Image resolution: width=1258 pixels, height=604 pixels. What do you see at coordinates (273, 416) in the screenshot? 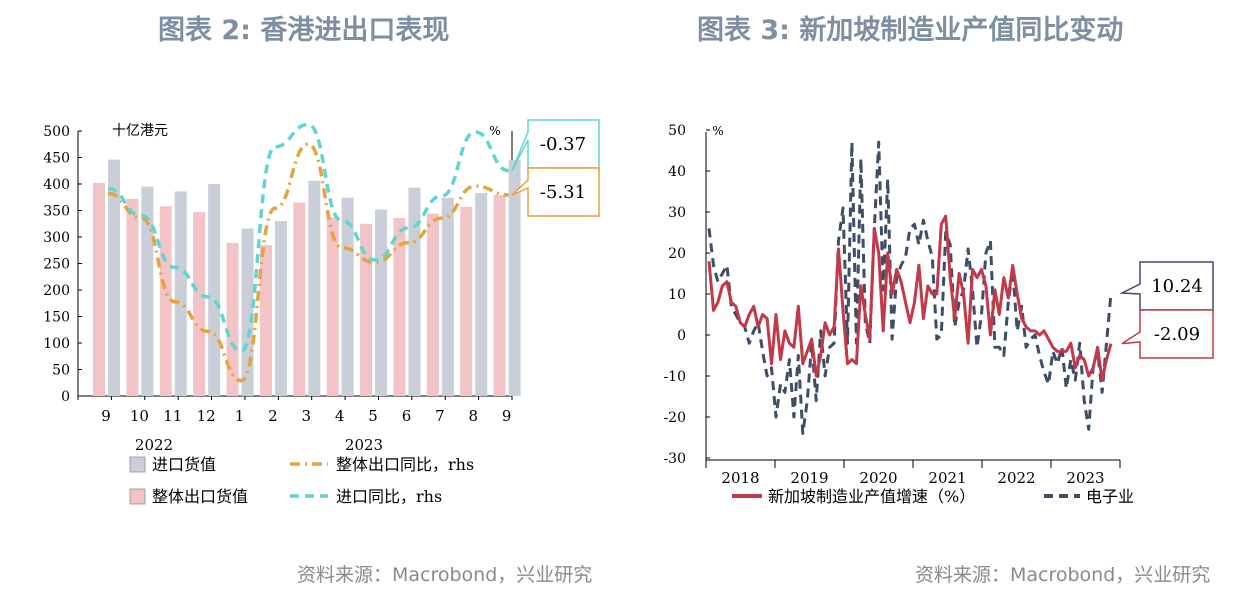
I see `left-x-tick-label: 2` at bounding box center [273, 416].